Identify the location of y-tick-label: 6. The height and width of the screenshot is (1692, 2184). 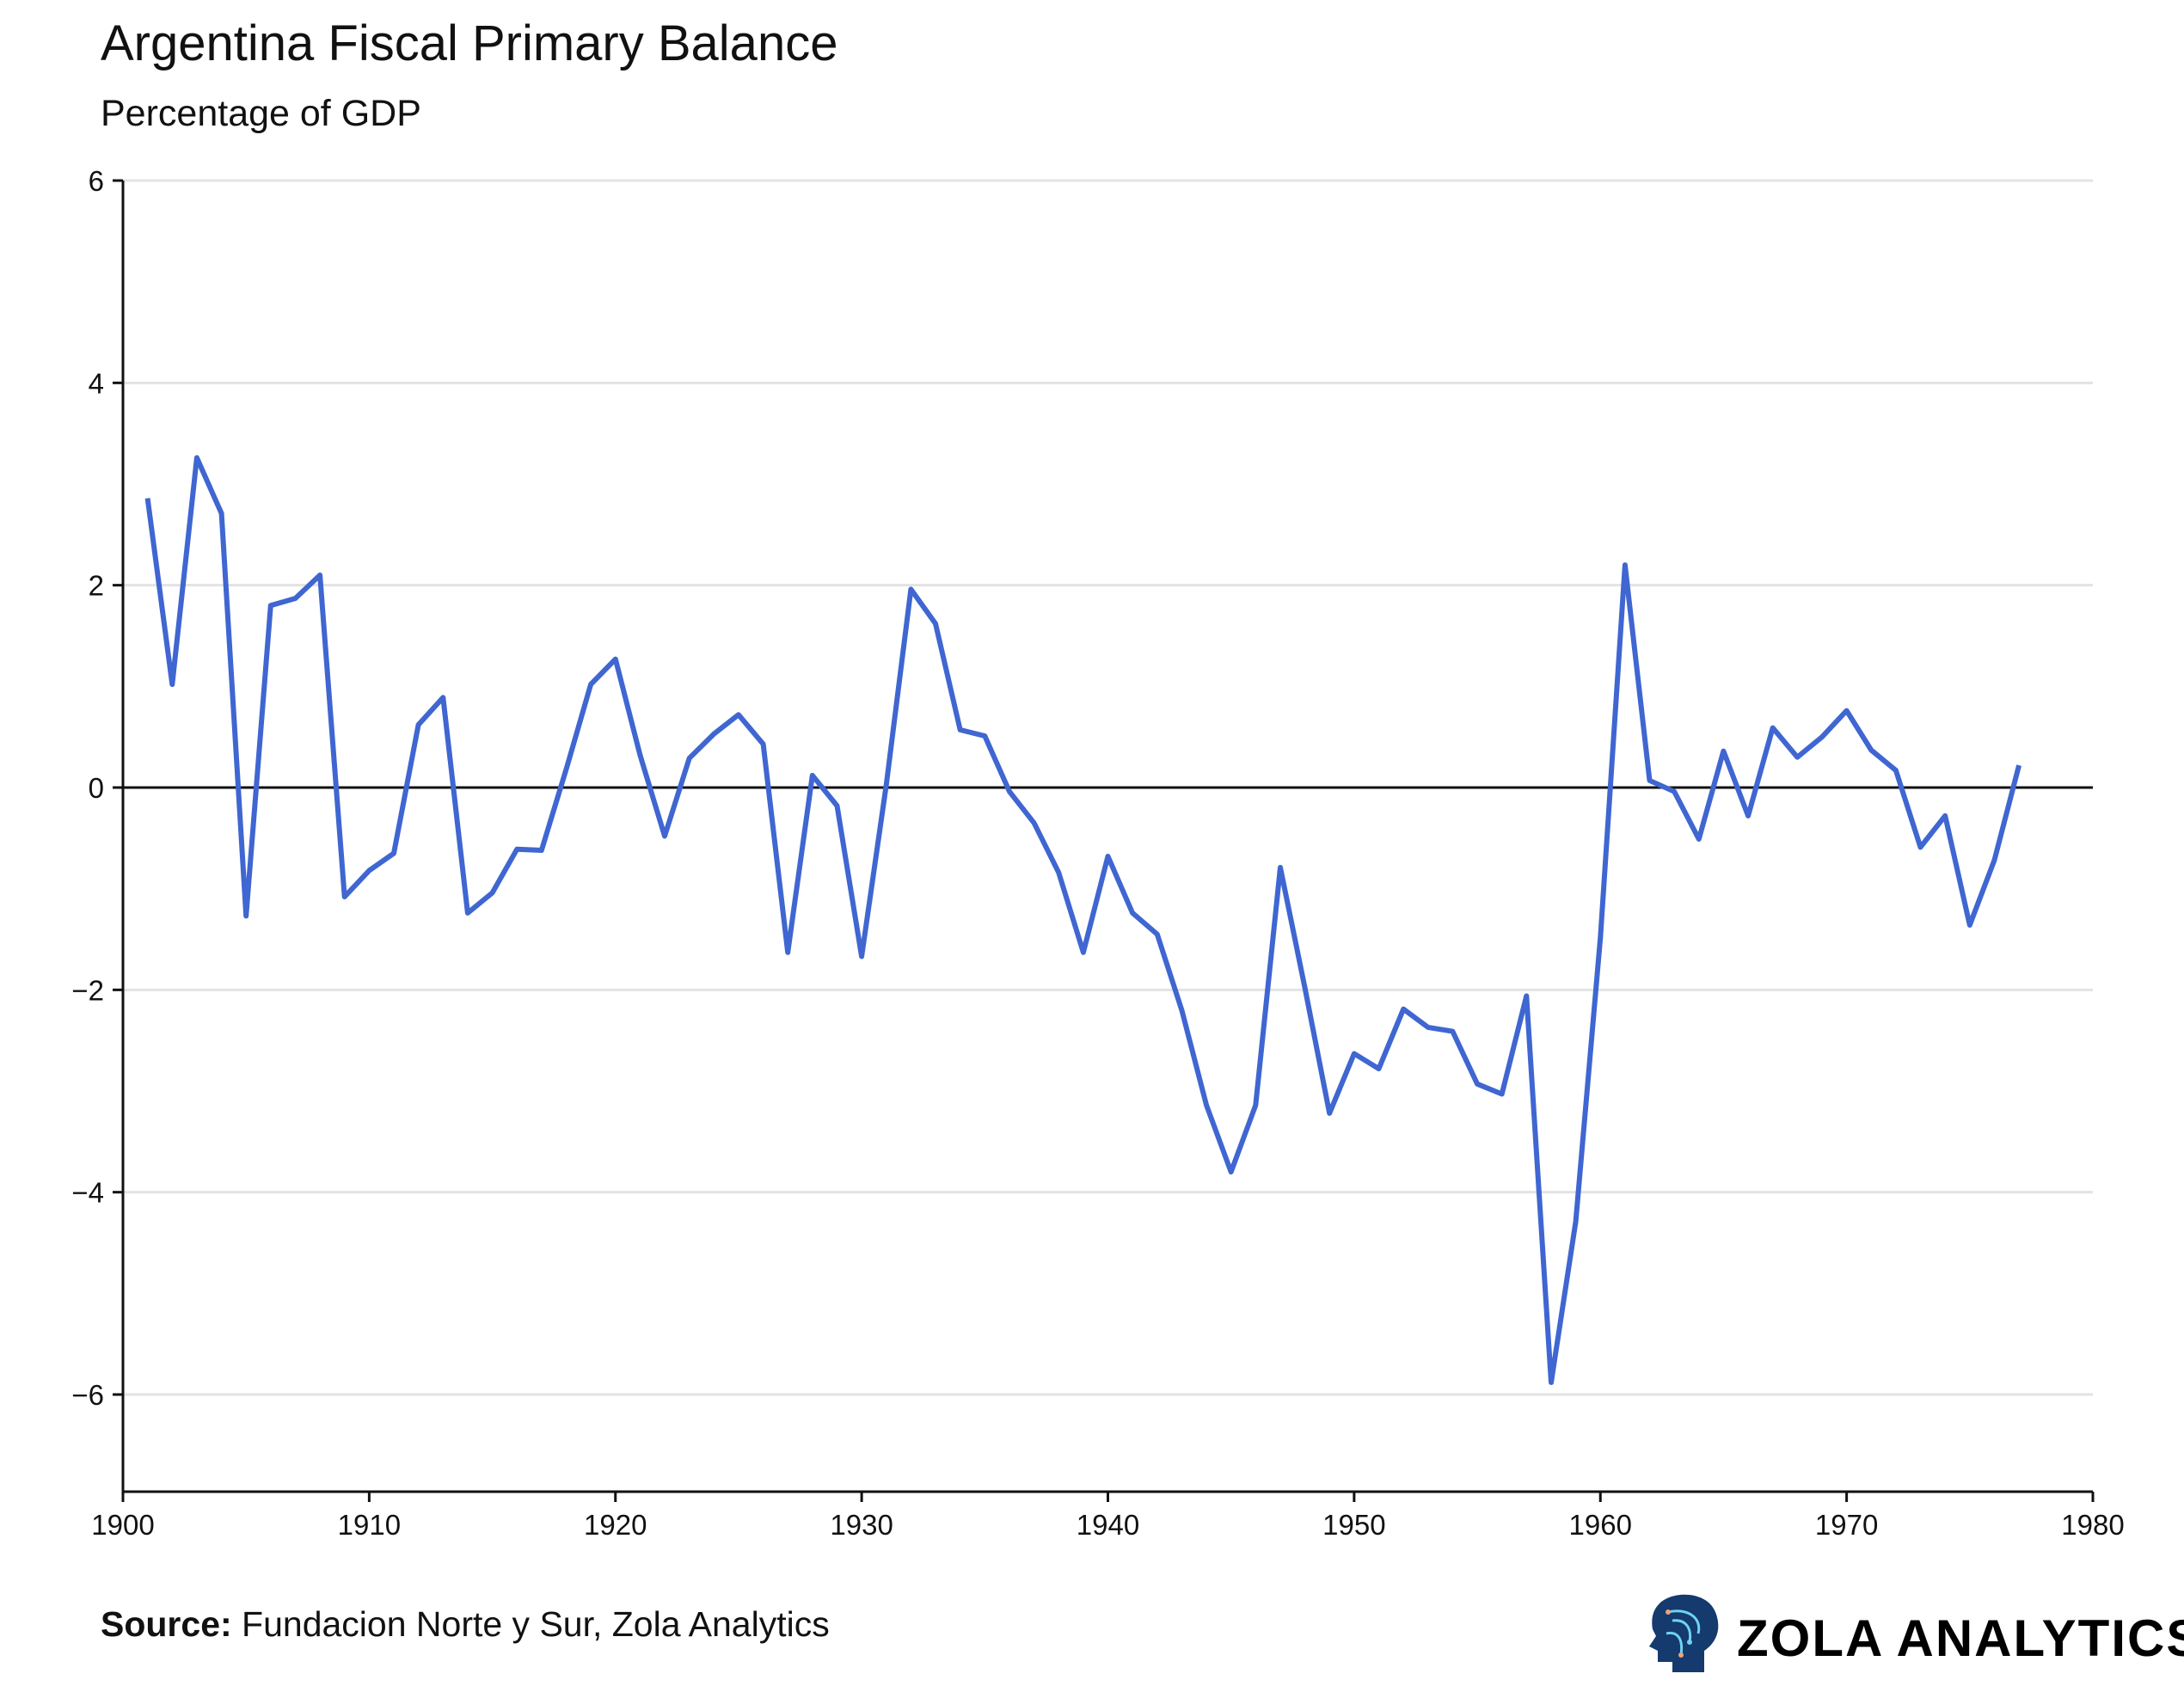
(96, 181).